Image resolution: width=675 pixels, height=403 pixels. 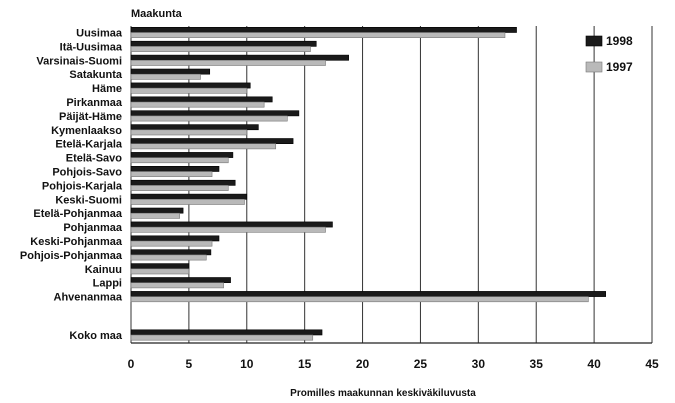 What do you see at coordinates (537, 364) in the screenshot?
I see `x-tick-label: 35` at bounding box center [537, 364].